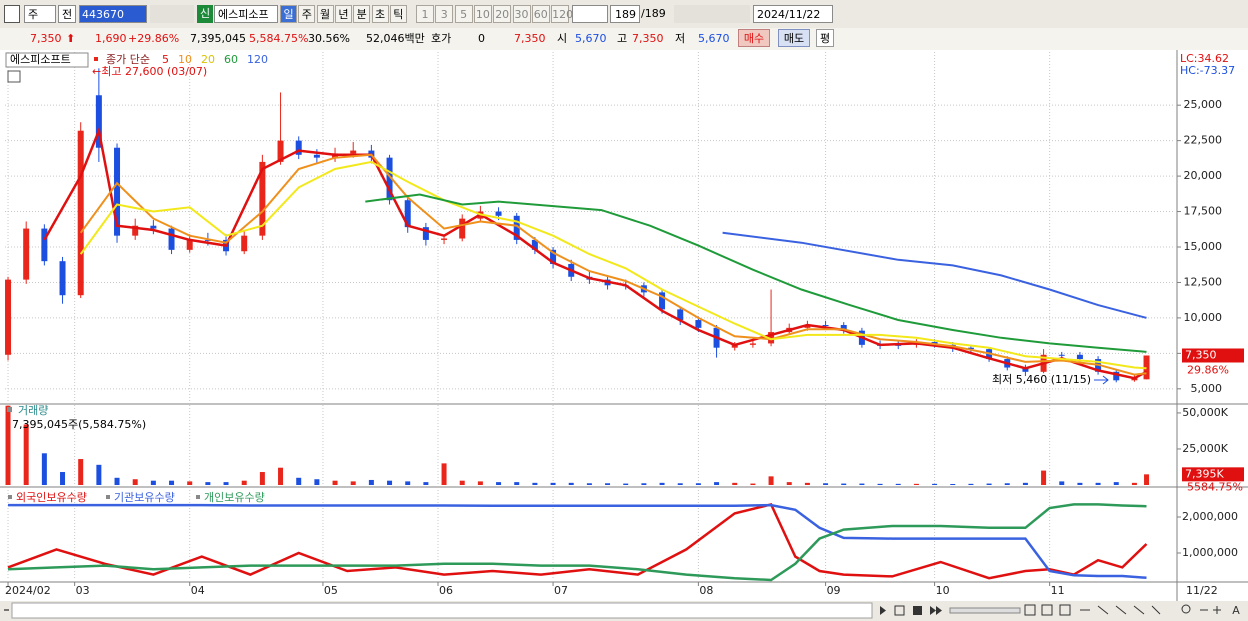  I want to click on indicator-label: LC:34.62, so click(1204, 58).